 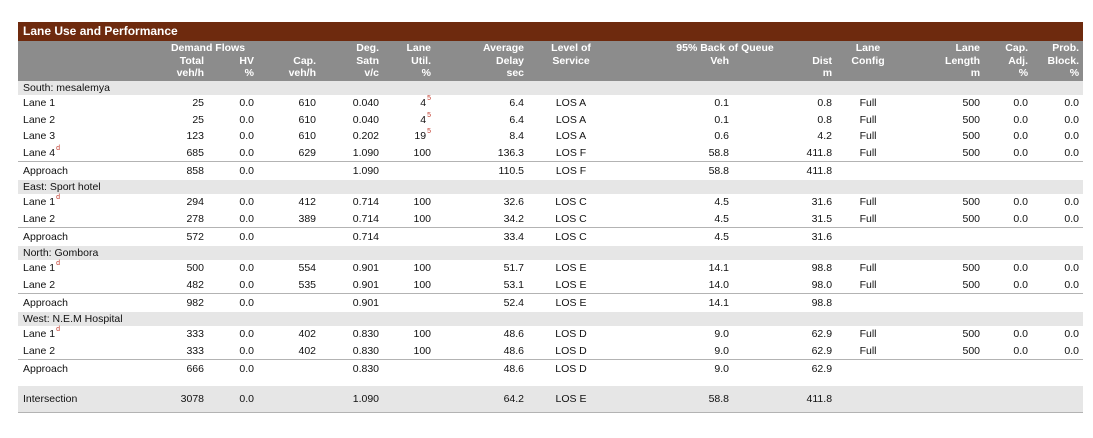 I want to click on lane-label-cell: Lane 2, so click(x=88, y=218).